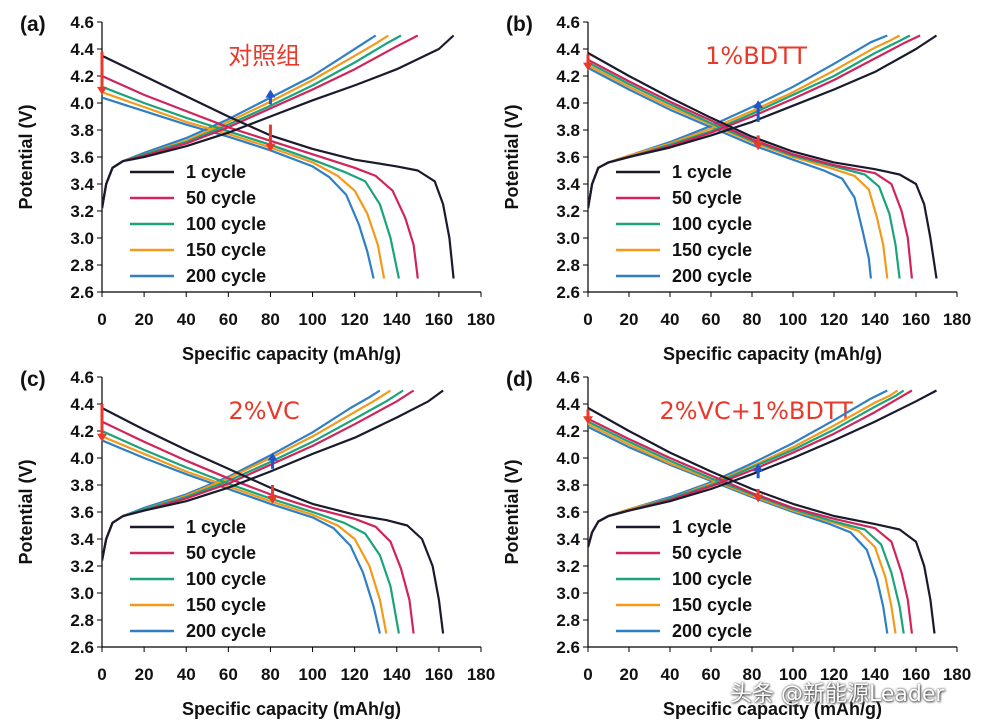  What do you see at coordinates (711, 674) in the screenshot?
I see `x-tick-label: 60` at bounding box center [711, 674].